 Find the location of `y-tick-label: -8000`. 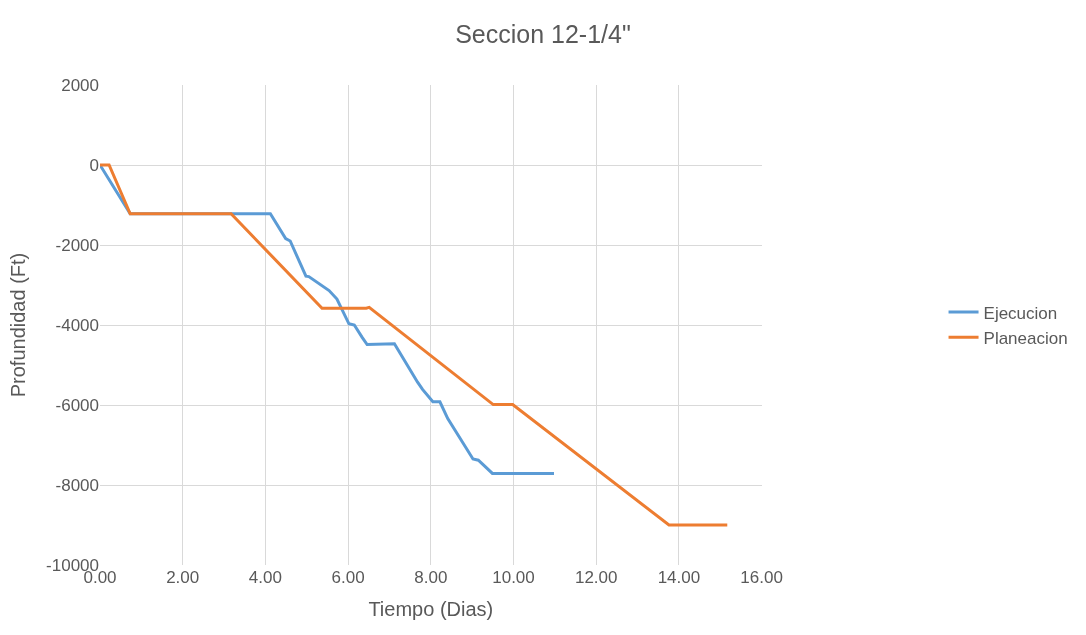

y-tick-label: -8000 is located at coordinates (77, 485).